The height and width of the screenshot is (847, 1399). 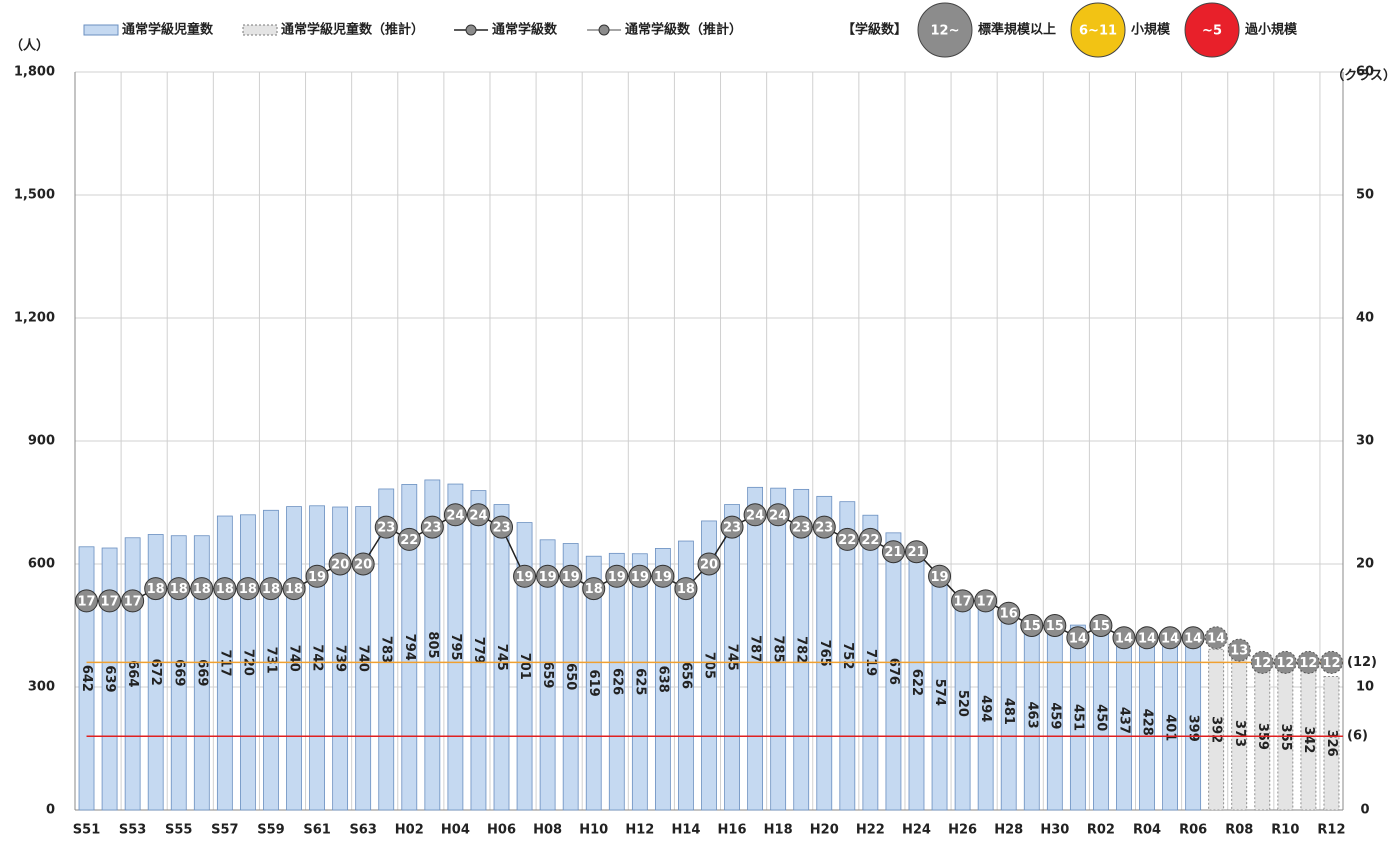 What do you see at coordinates (316, 830) in the screenshot?
I see `x-tick-label: S61` at bounding box center [316, 830].